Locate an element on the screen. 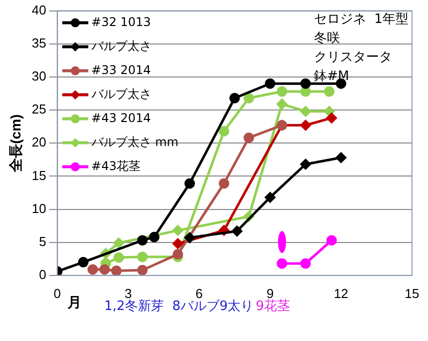 Image resolution: width=428 pixels, height=341 pixels. annotation: 冬咲 is located at coordinates (327, 38).